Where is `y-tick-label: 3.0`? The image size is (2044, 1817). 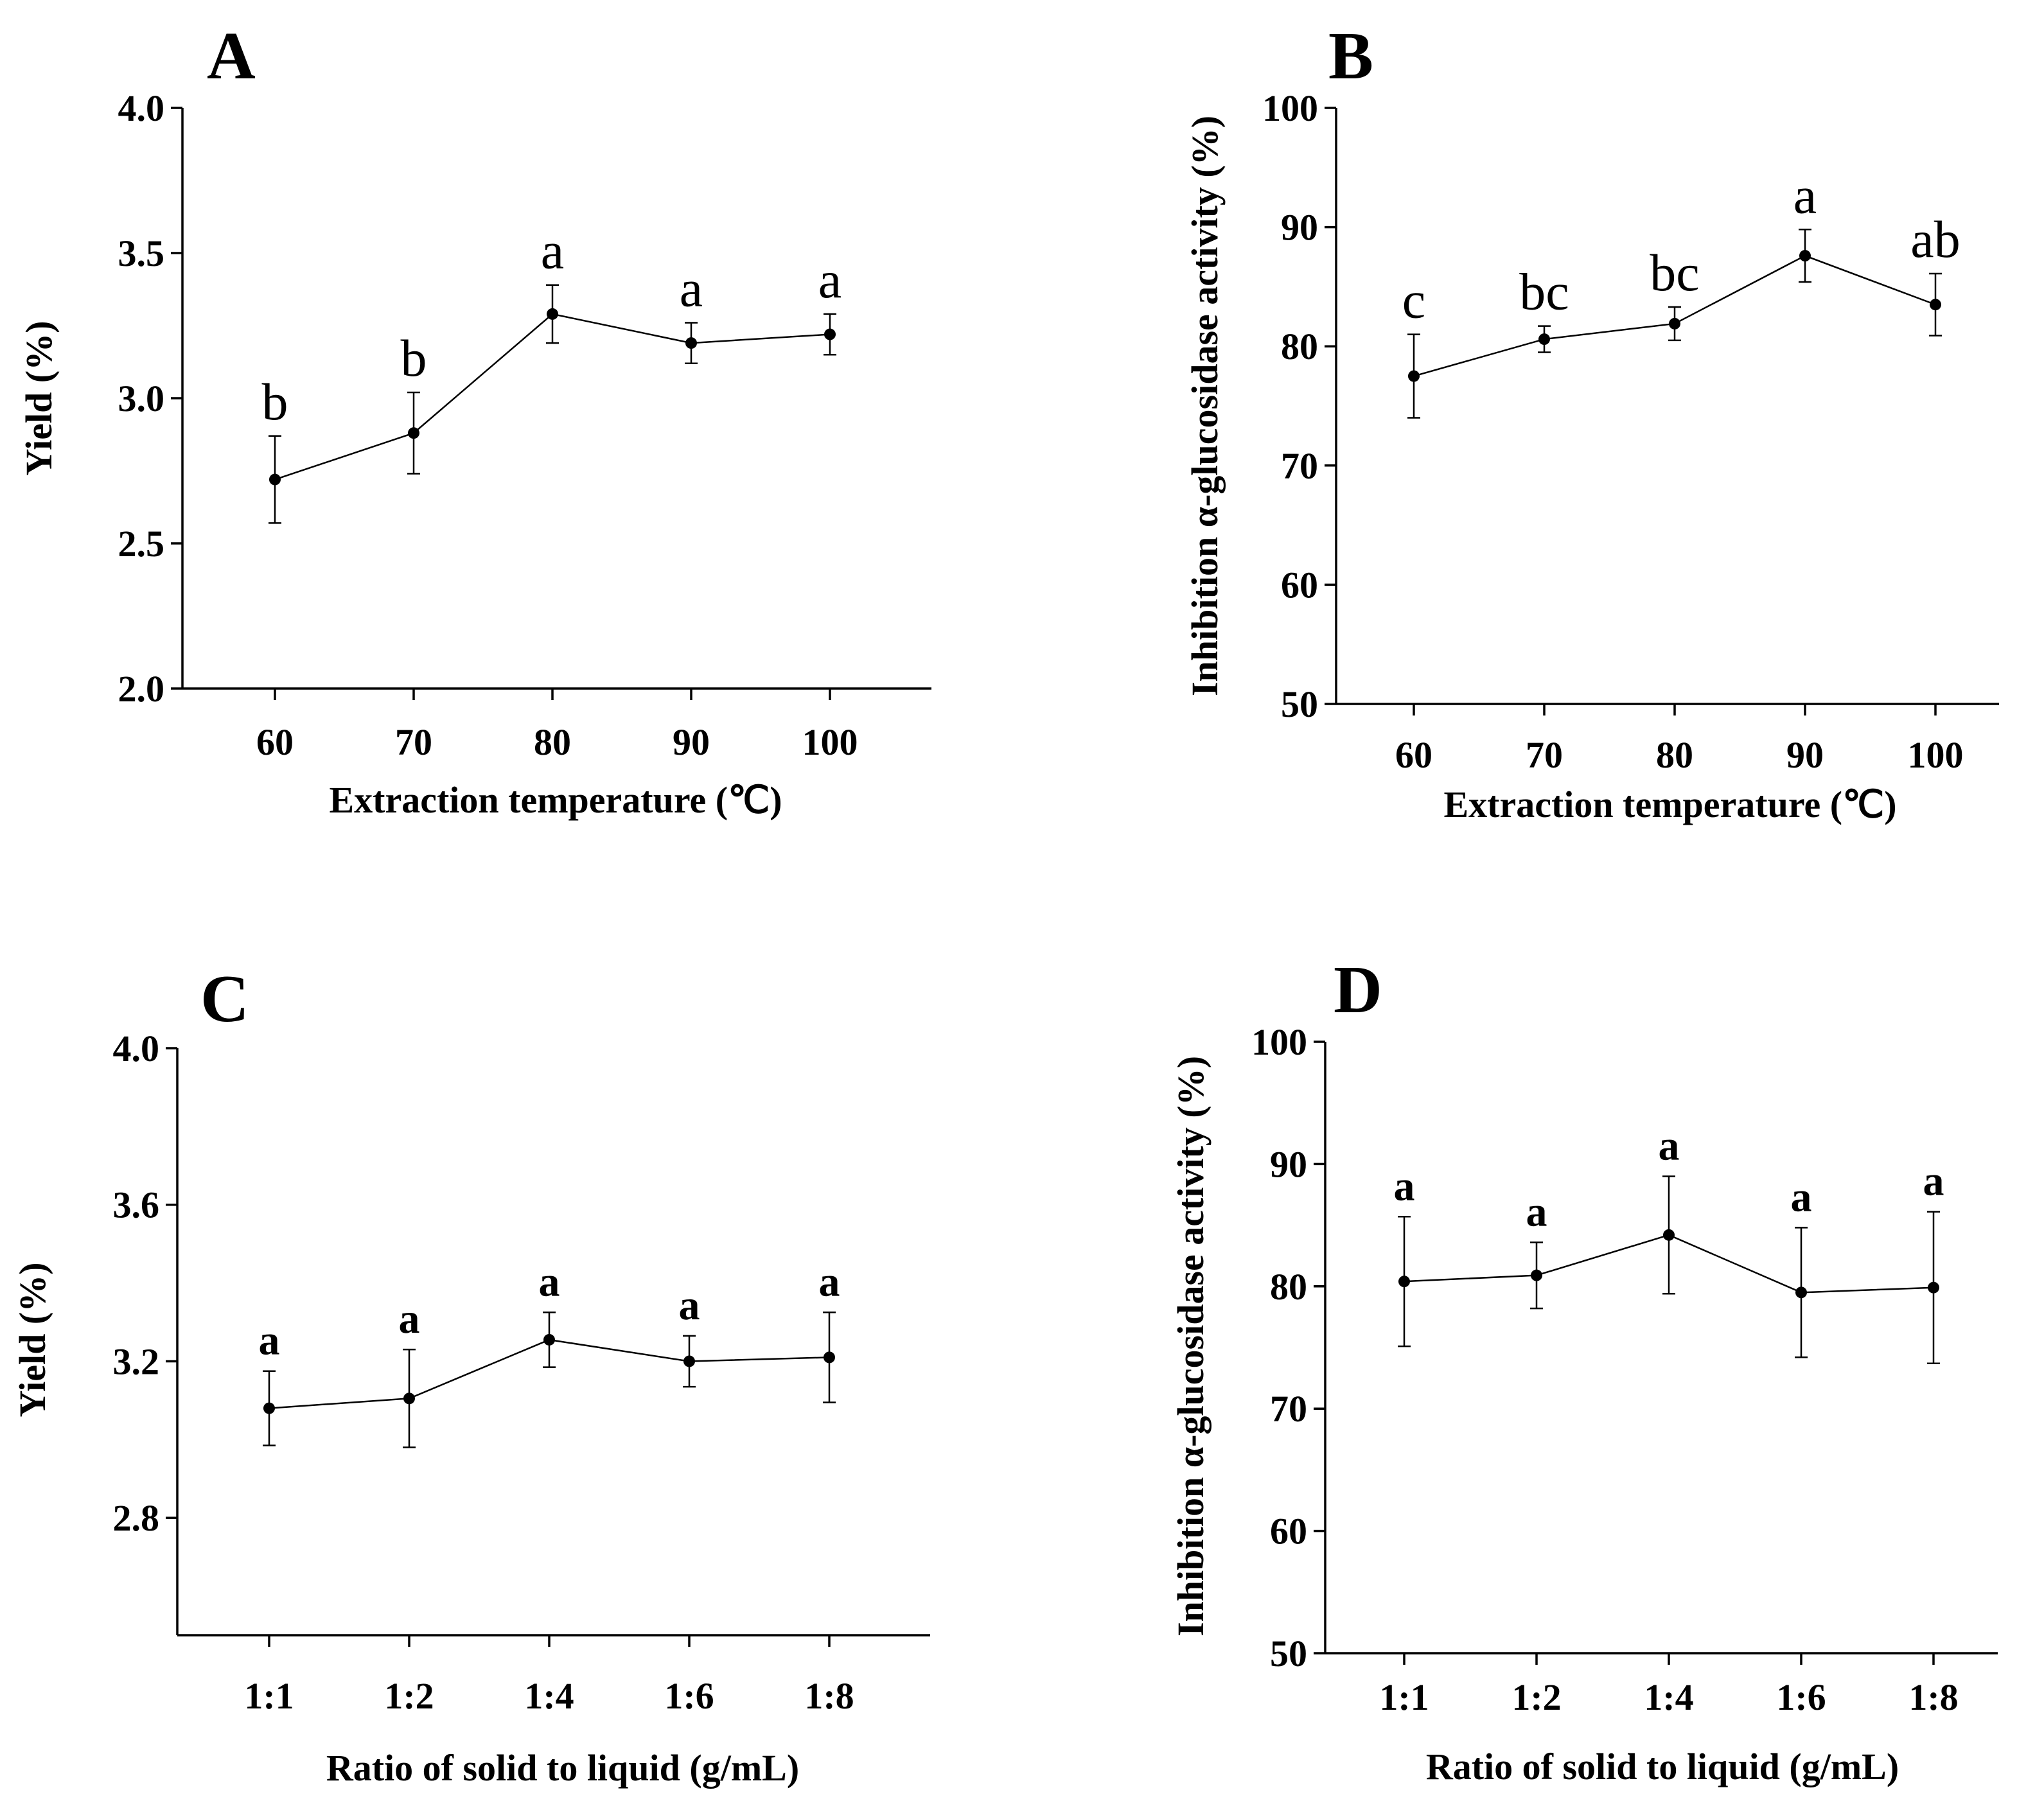
y-tick-label: 3.0 is located at coordinates (141, 398).